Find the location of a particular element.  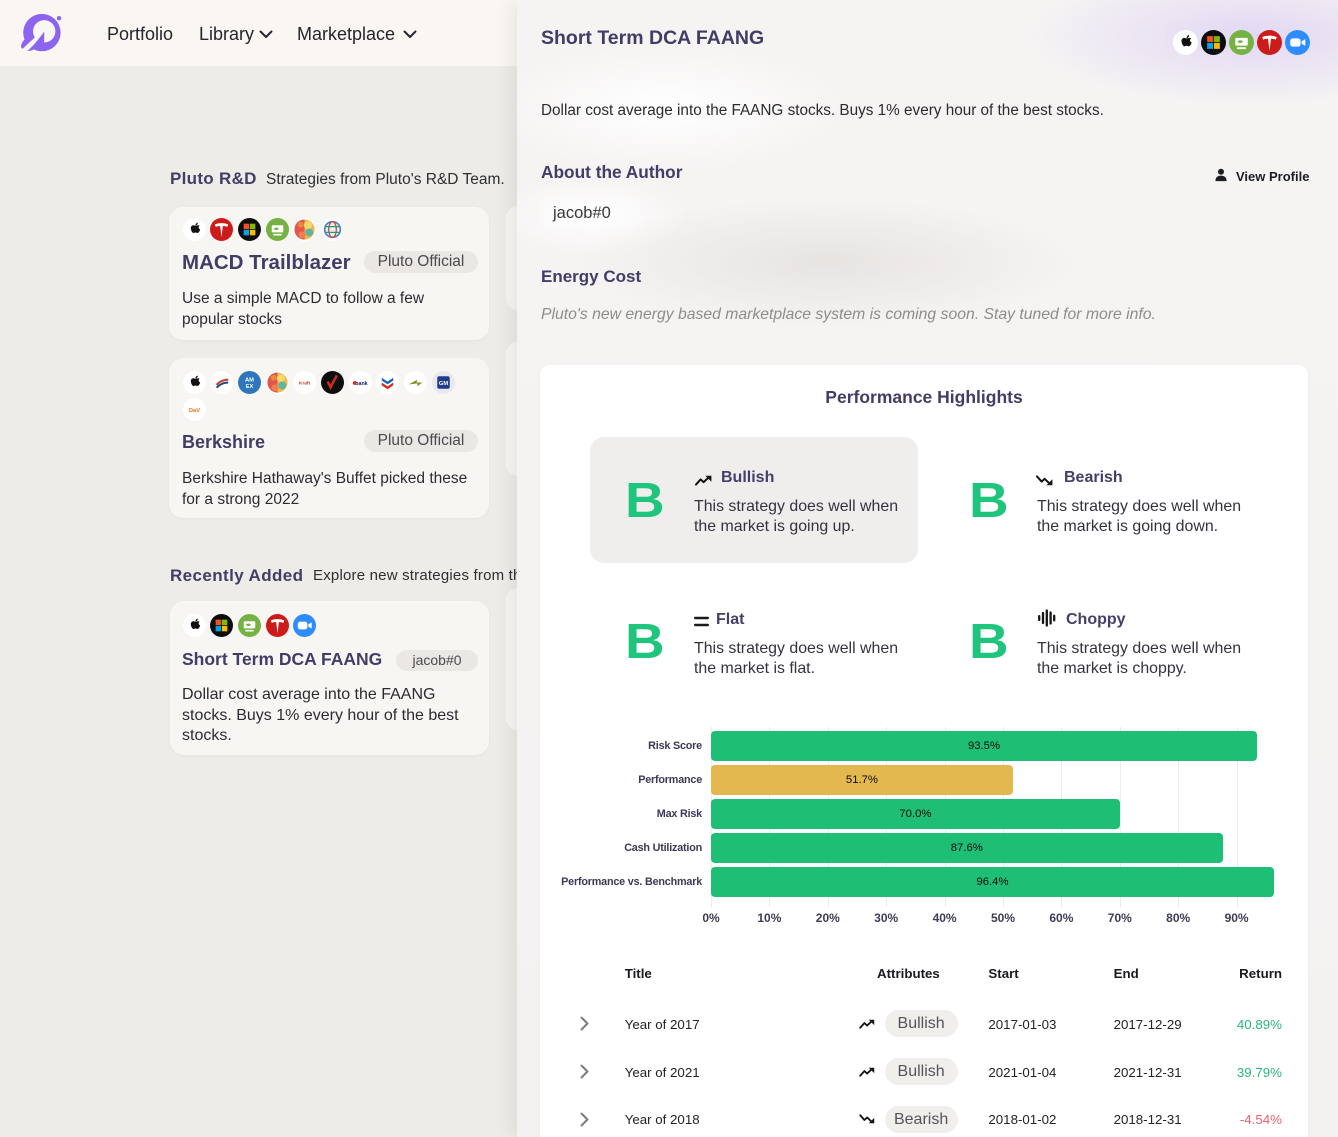

svg-text: EX is located at coordinates (250, 387).